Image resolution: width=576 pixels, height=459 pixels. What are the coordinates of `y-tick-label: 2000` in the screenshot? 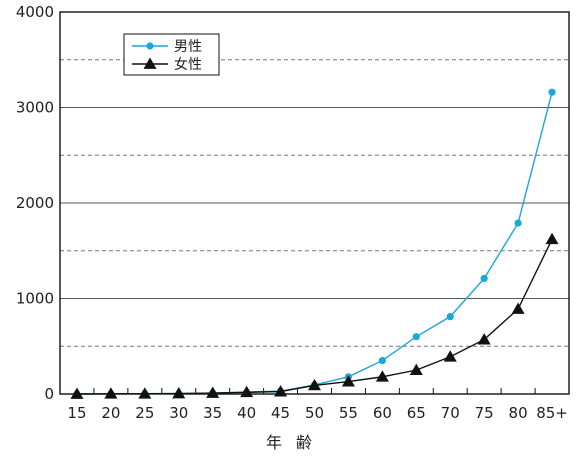 It's located at (35, 203).